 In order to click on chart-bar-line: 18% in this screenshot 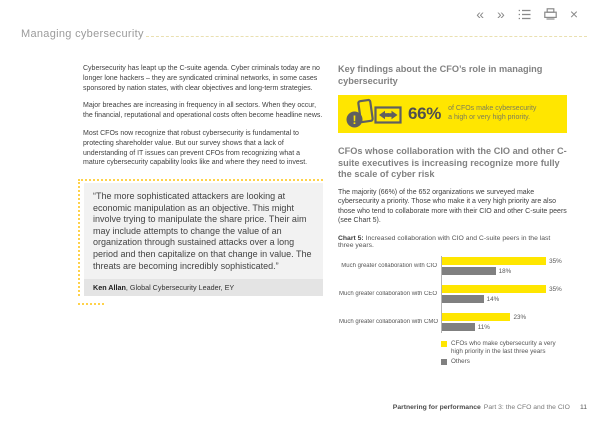, I will do `click(504, 271)`.